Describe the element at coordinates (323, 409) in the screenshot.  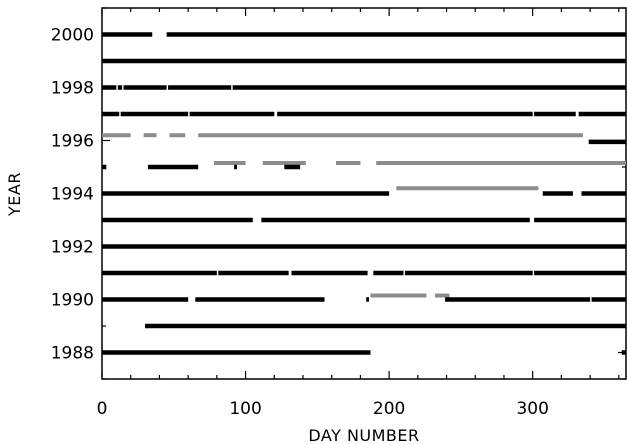
I see `x-tick-labels: 0 100 200 300` at that location.